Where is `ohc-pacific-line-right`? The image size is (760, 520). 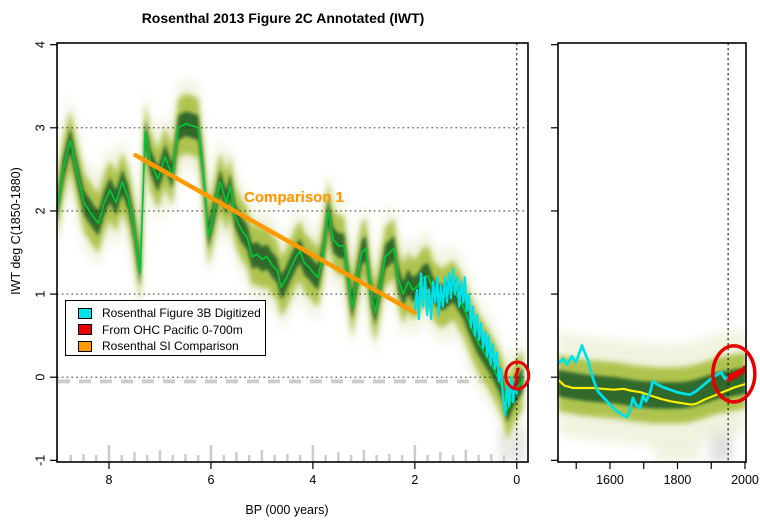 ohc-pacific-line-right is located at coordinates (736, 373).